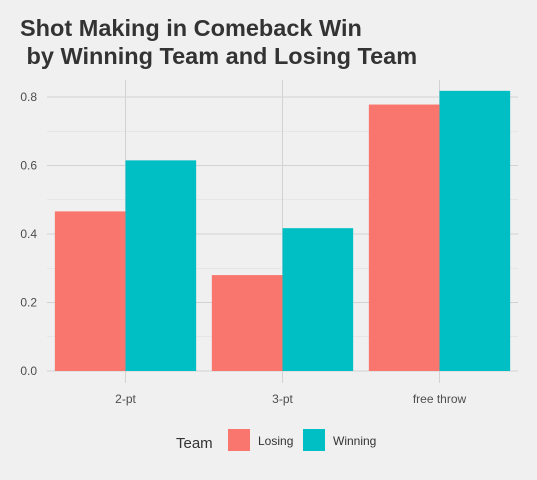 The height and width of the screenshot is (480, 537). I want to click on x-tick-label-2: free throw, so click(440, 399).